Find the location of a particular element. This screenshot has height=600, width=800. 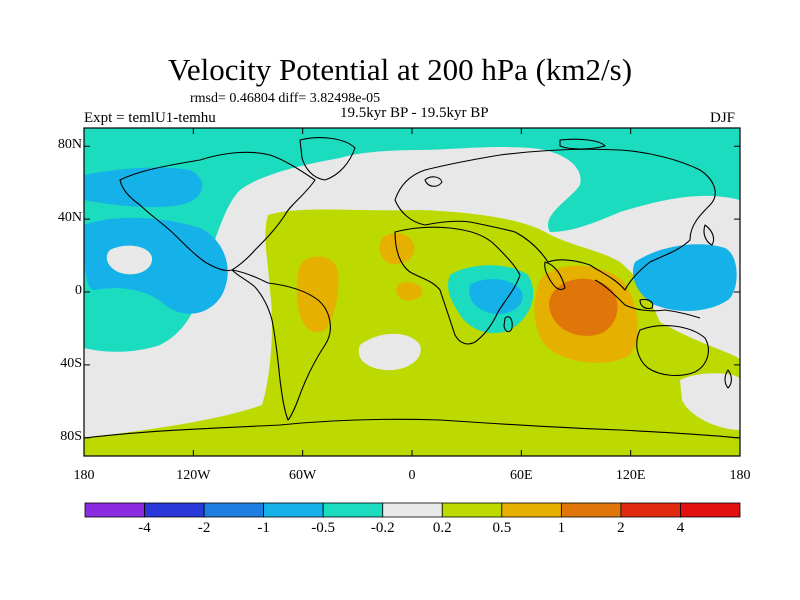

x-tick-label: 120W is located at coordinates (193, 475).